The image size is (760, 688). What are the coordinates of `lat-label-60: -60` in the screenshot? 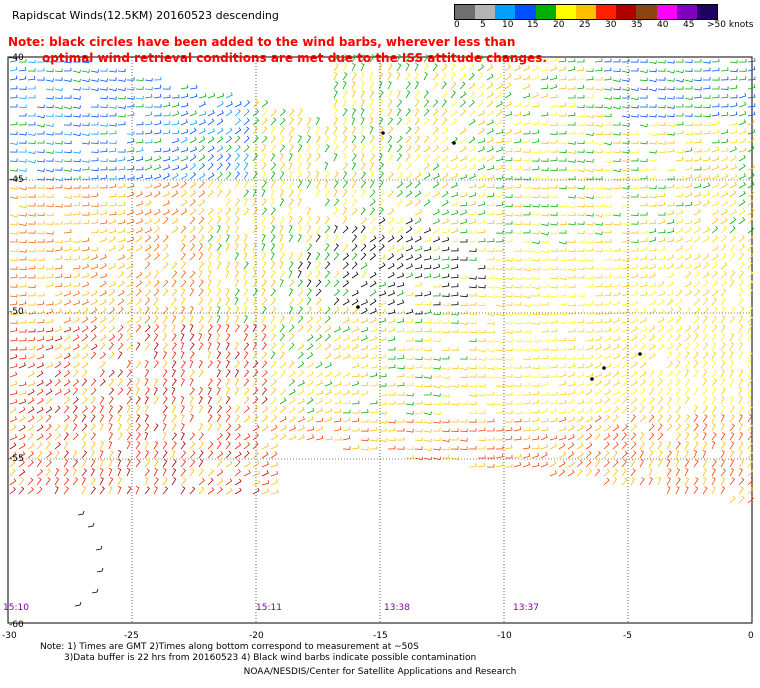 It's located at (16, 625).